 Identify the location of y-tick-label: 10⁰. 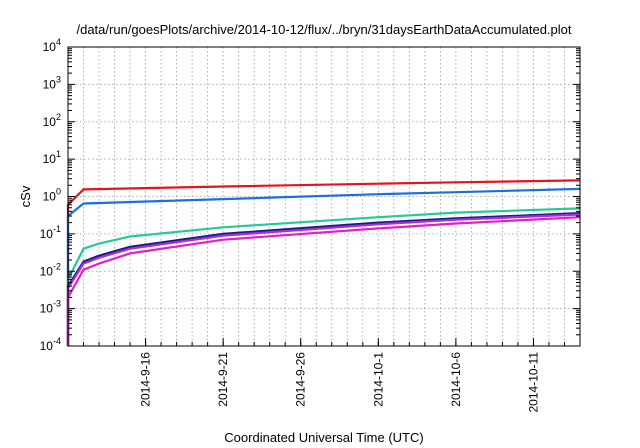
(52, 195).